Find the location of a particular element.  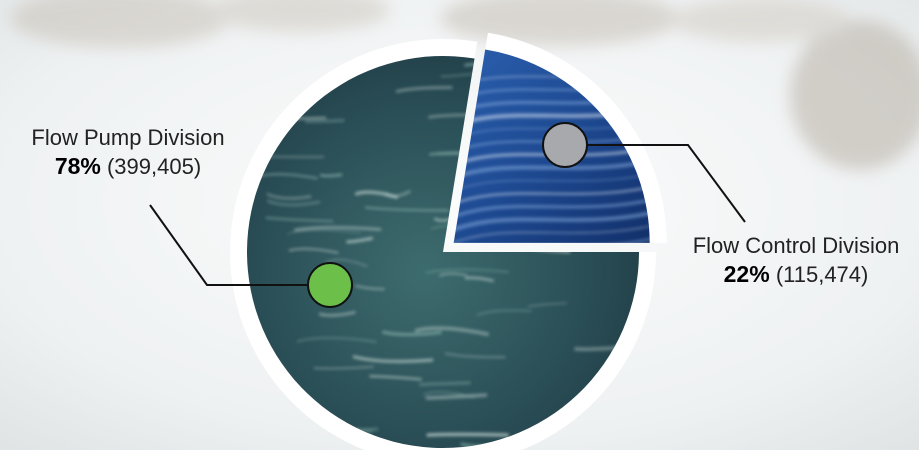

slice-value-pump: (399,405) is located at coordinates (154, 166).